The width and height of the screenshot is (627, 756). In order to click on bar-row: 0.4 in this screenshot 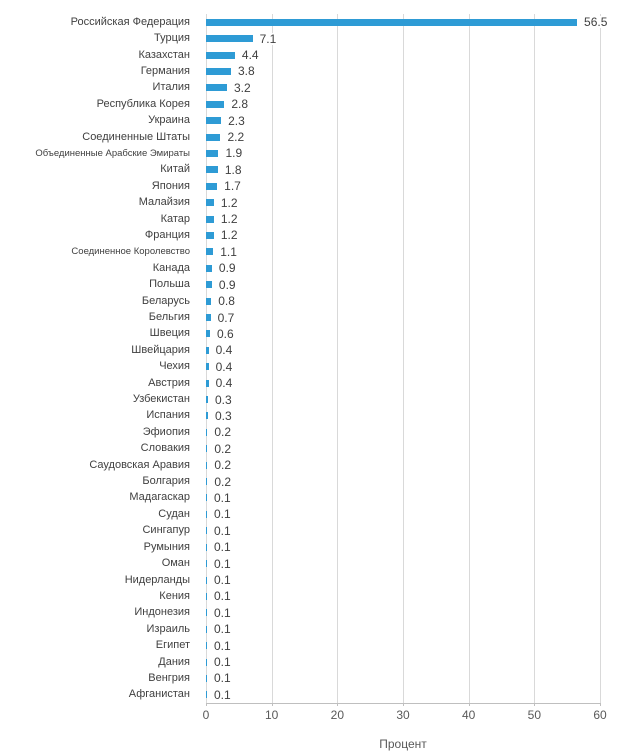, I will do `click(403, 383)`.